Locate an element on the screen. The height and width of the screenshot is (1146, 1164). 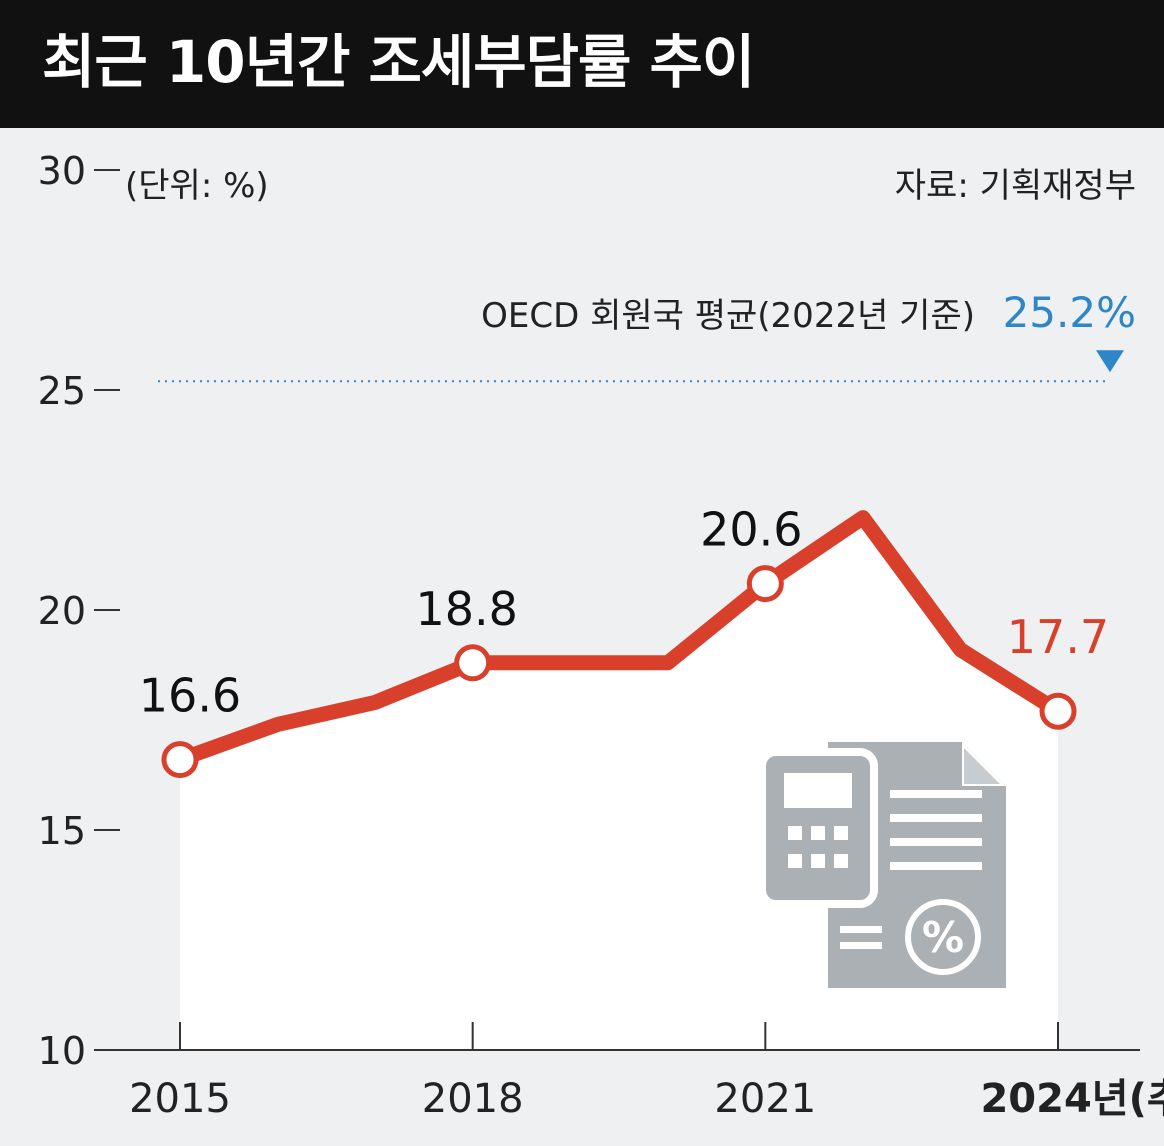
data-label: 18.8 is located at coordinates (466, 609).